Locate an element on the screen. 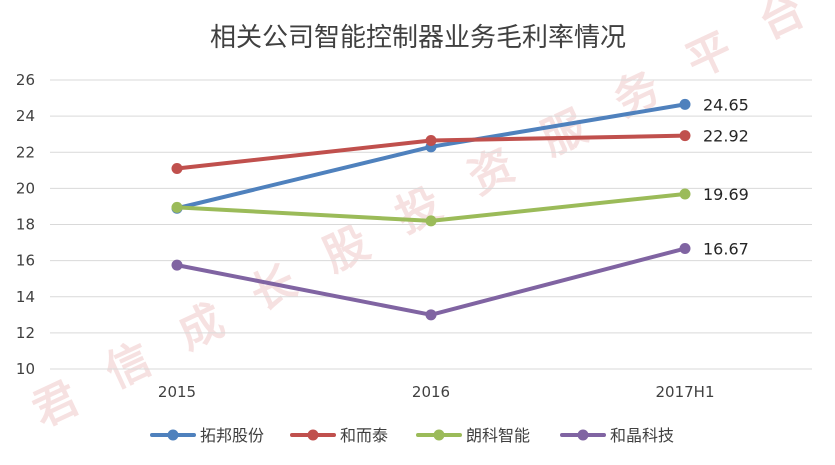 This screenshot has width=835, height=465. legend-item: 朗科智能 is located at coordinates (473, 435).